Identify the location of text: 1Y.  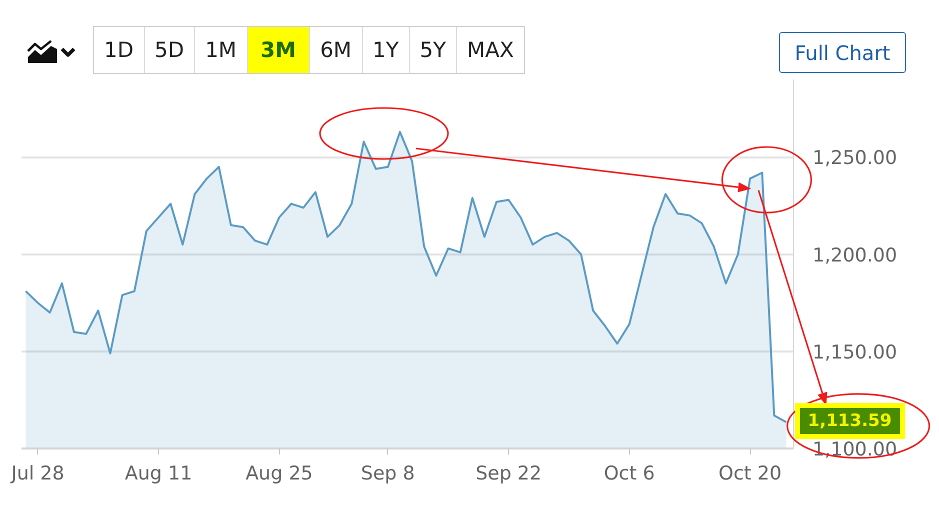
(386, 50).